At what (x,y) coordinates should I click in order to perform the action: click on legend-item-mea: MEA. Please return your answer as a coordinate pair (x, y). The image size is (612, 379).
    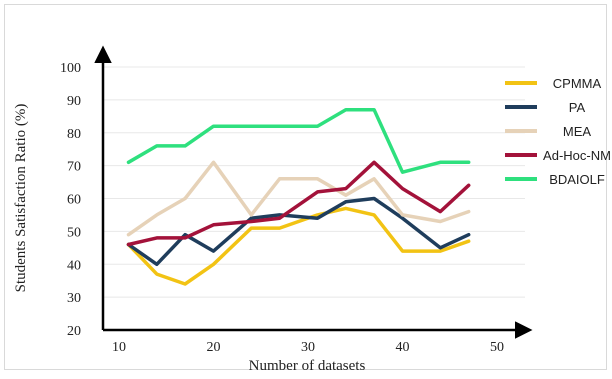
    Looking at the image, I should click on (548, 131).